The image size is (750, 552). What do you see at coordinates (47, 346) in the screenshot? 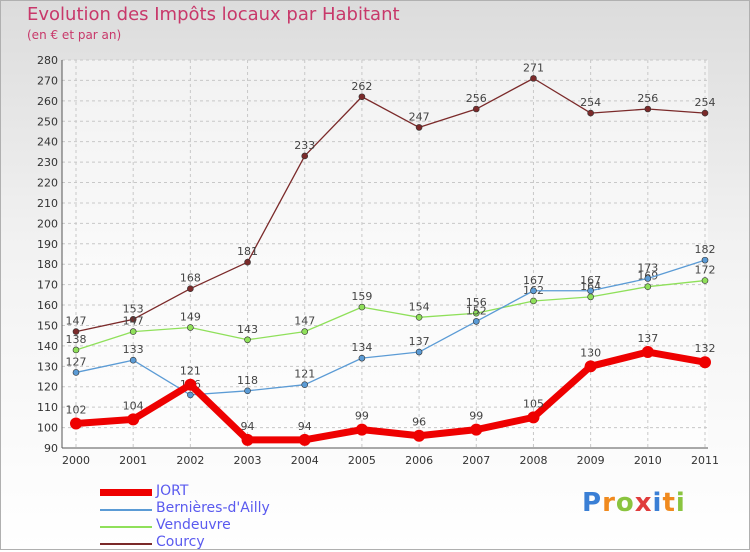
I see `y-tick-label: 140` at bounding box center [47, 346].